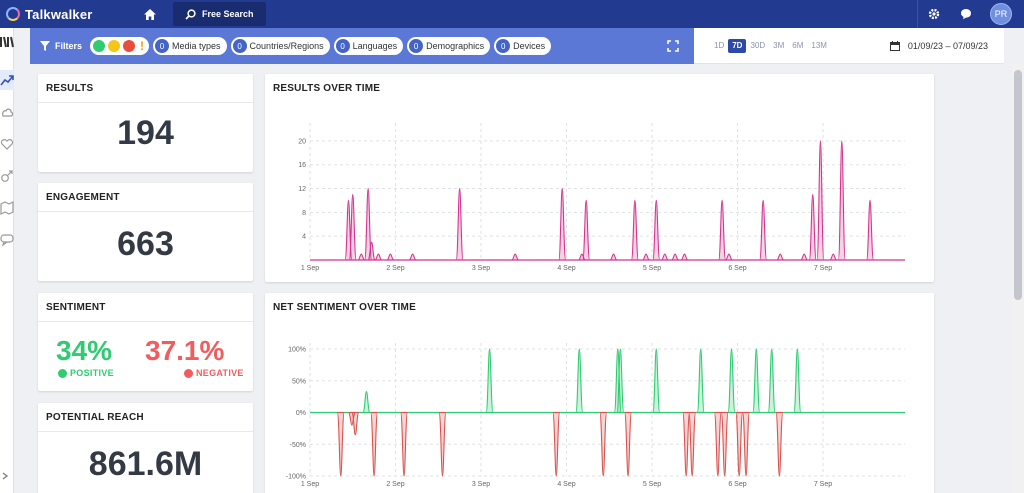 This screenshot has width=1024, height=493. Describe the element at coordinates (934, 14) in the screenshot. I see `settings-button` at that location.